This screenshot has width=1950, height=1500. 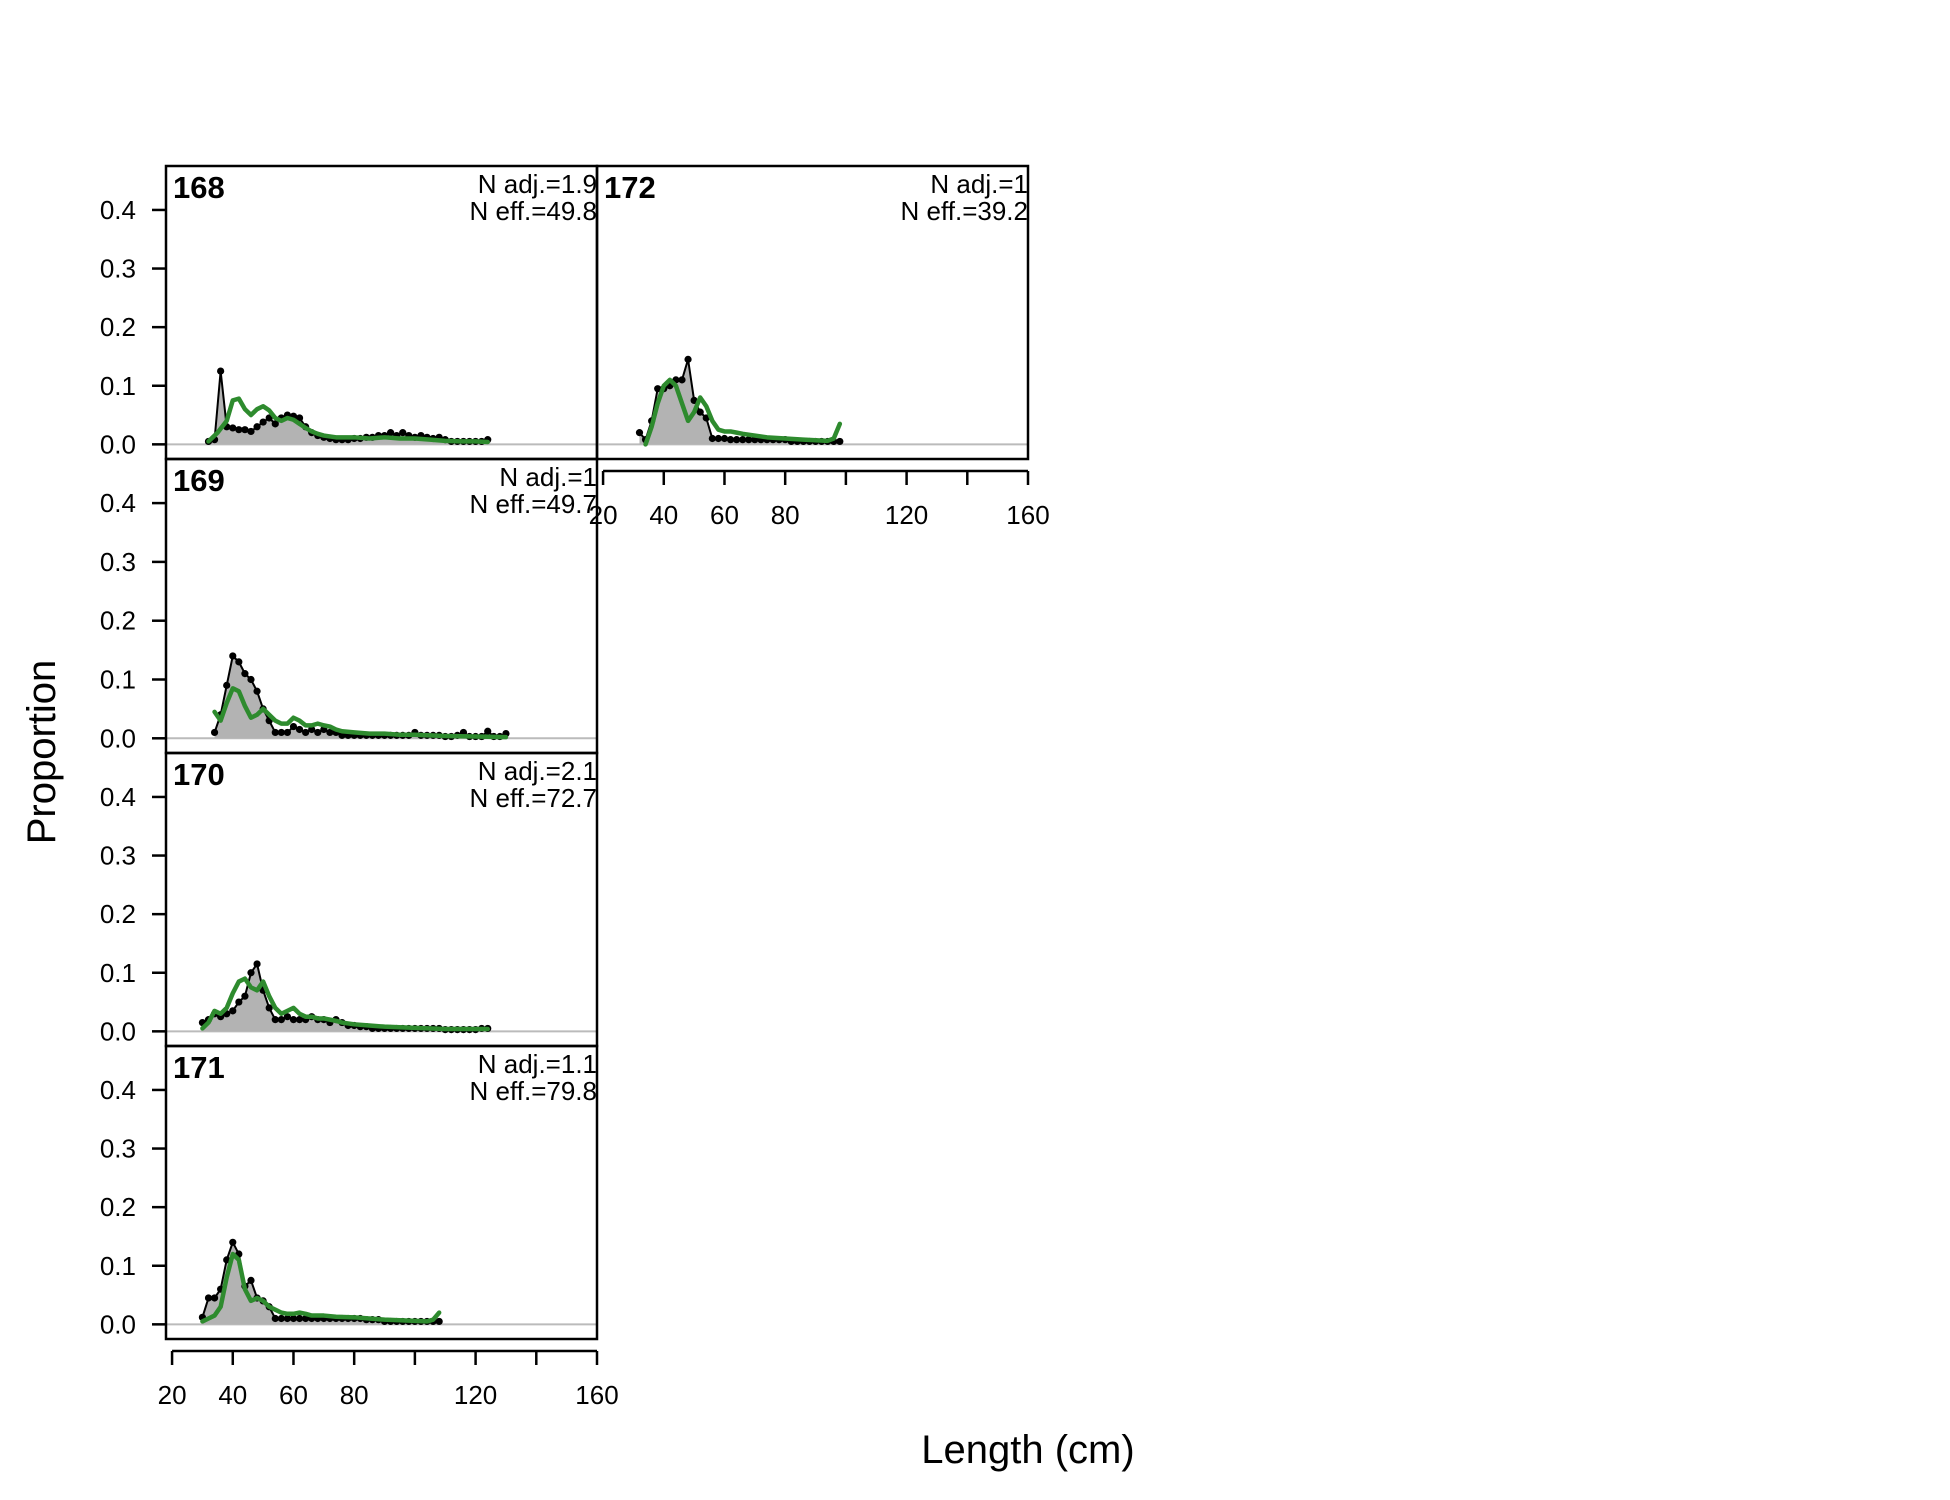 I want to click on y-axis-title: Proportion, so click(x=42, y=752).